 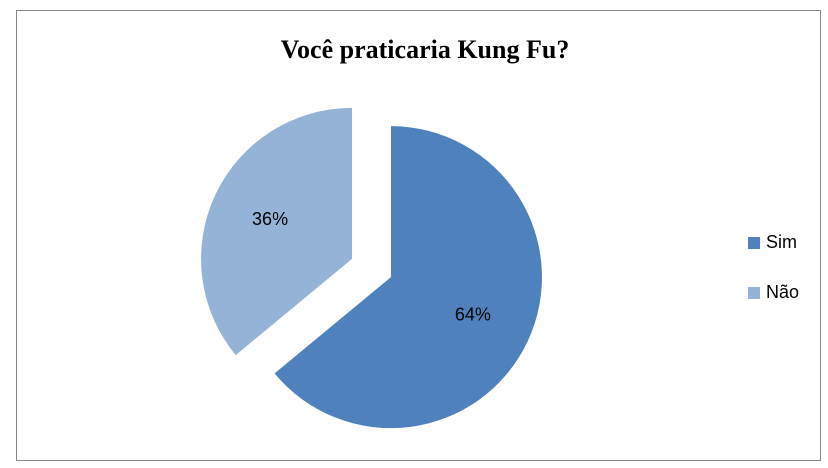 What do you see at coordinates (277, 231) in the screenshot?
I see `pie-slice` at bounding box center [277, 231].